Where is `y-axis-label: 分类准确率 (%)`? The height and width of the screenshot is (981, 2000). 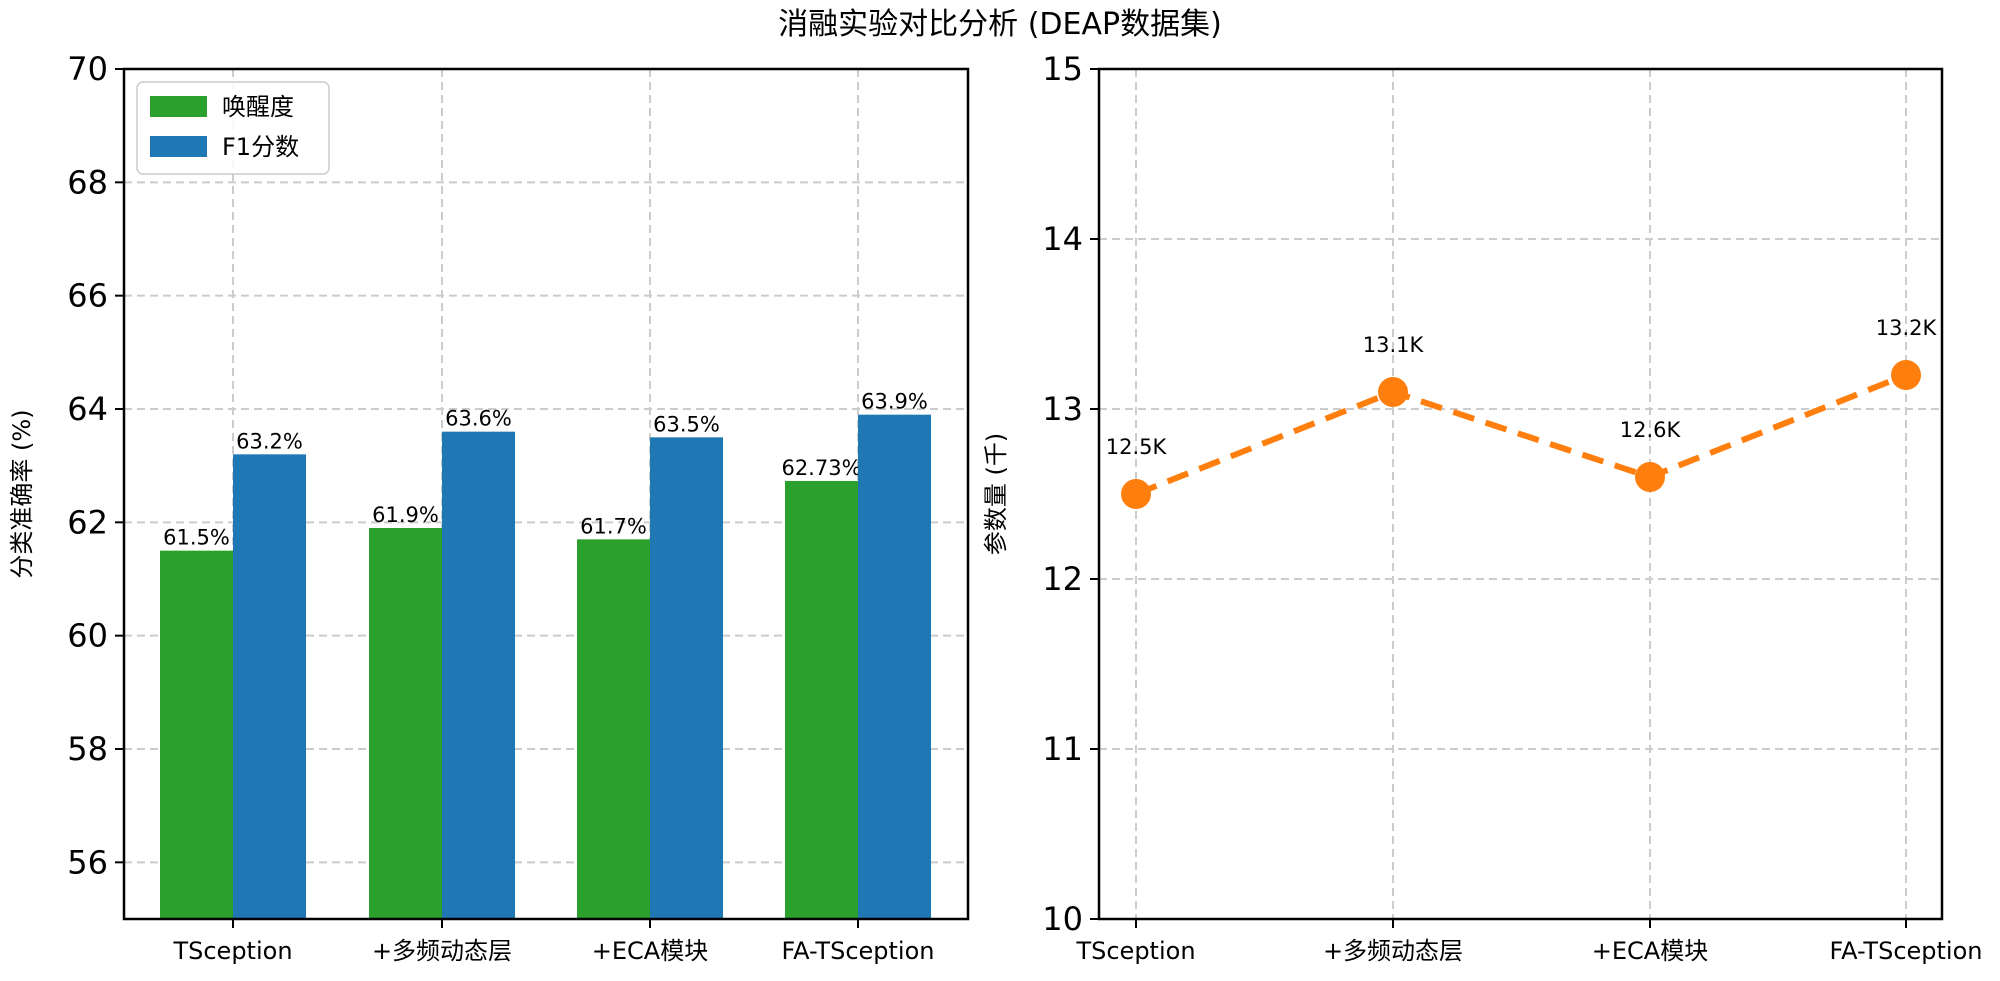 y-axis-label: 分类准确率 (%) is located at coordinates (22, 493).